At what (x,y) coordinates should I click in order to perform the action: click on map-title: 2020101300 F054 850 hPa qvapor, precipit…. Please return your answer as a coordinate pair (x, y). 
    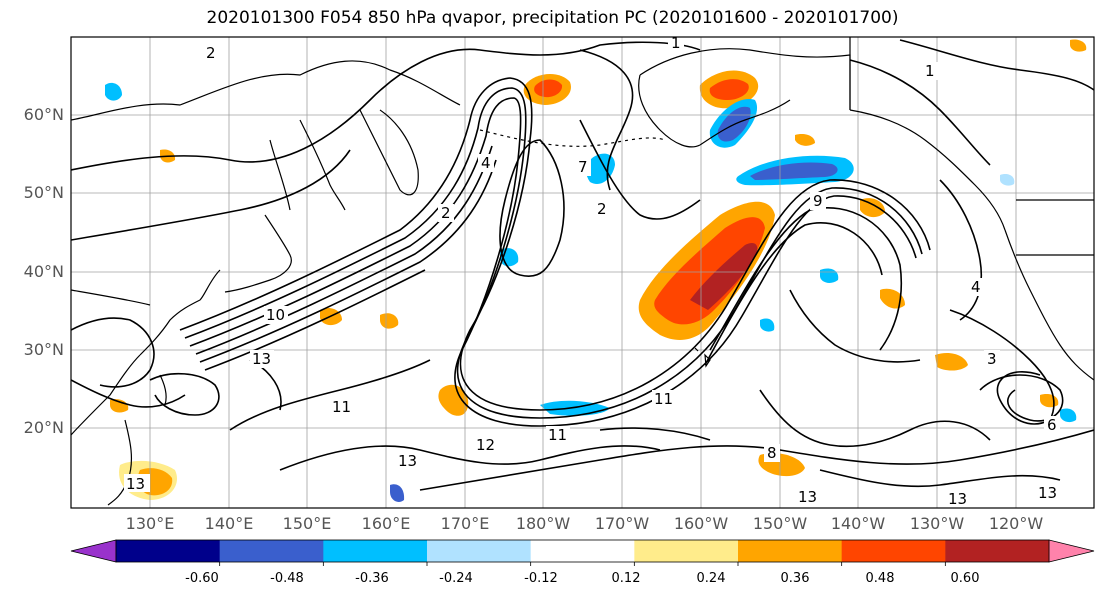
    Looking at the image, I should click on (552, 18).